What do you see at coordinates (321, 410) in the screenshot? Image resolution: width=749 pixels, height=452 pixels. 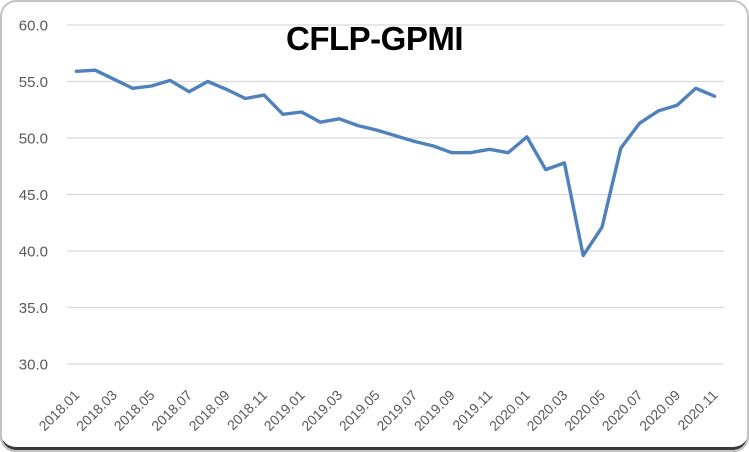 I see `x-axis-tick-label: 2019.03` at bounding box center [321, 410].